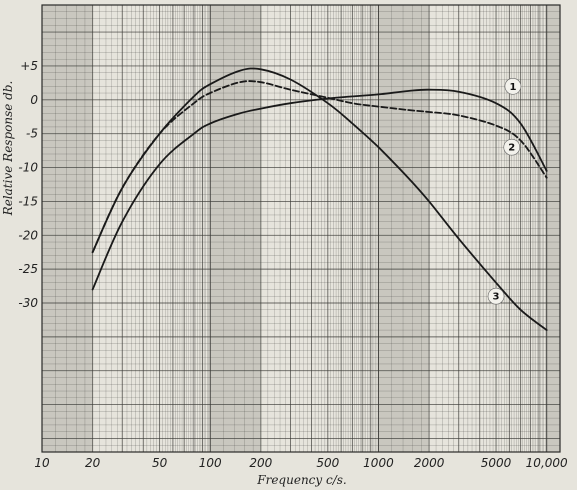  What do you see at coordinates (547, 463) in the screenshot?
I see `x-tick-label: 10,000` at bounding box center [547, 463].